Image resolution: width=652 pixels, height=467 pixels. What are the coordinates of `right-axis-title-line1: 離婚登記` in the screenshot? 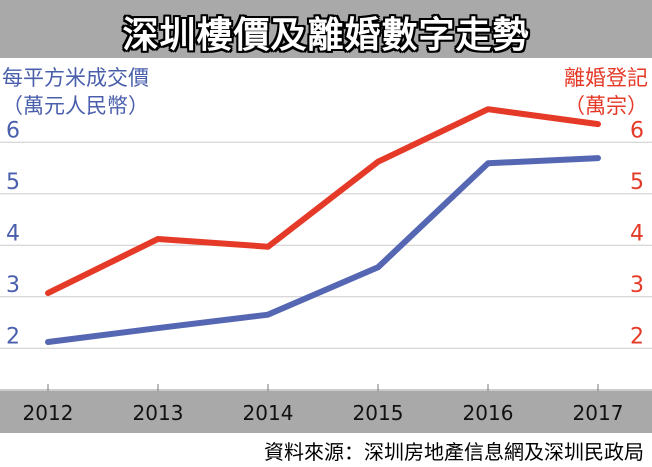 It's located at (606, 78).